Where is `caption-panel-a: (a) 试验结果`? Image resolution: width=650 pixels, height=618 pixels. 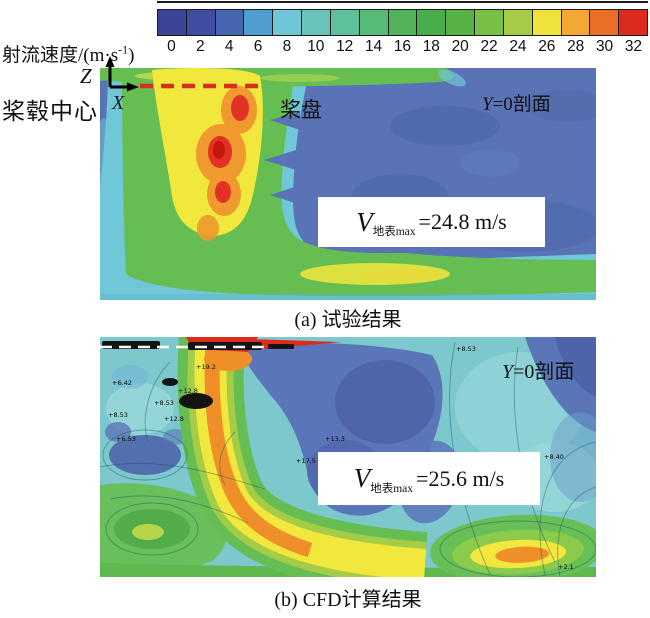 caption-panel-a: (a) 试验结果 is located at coordinates (348, 320).